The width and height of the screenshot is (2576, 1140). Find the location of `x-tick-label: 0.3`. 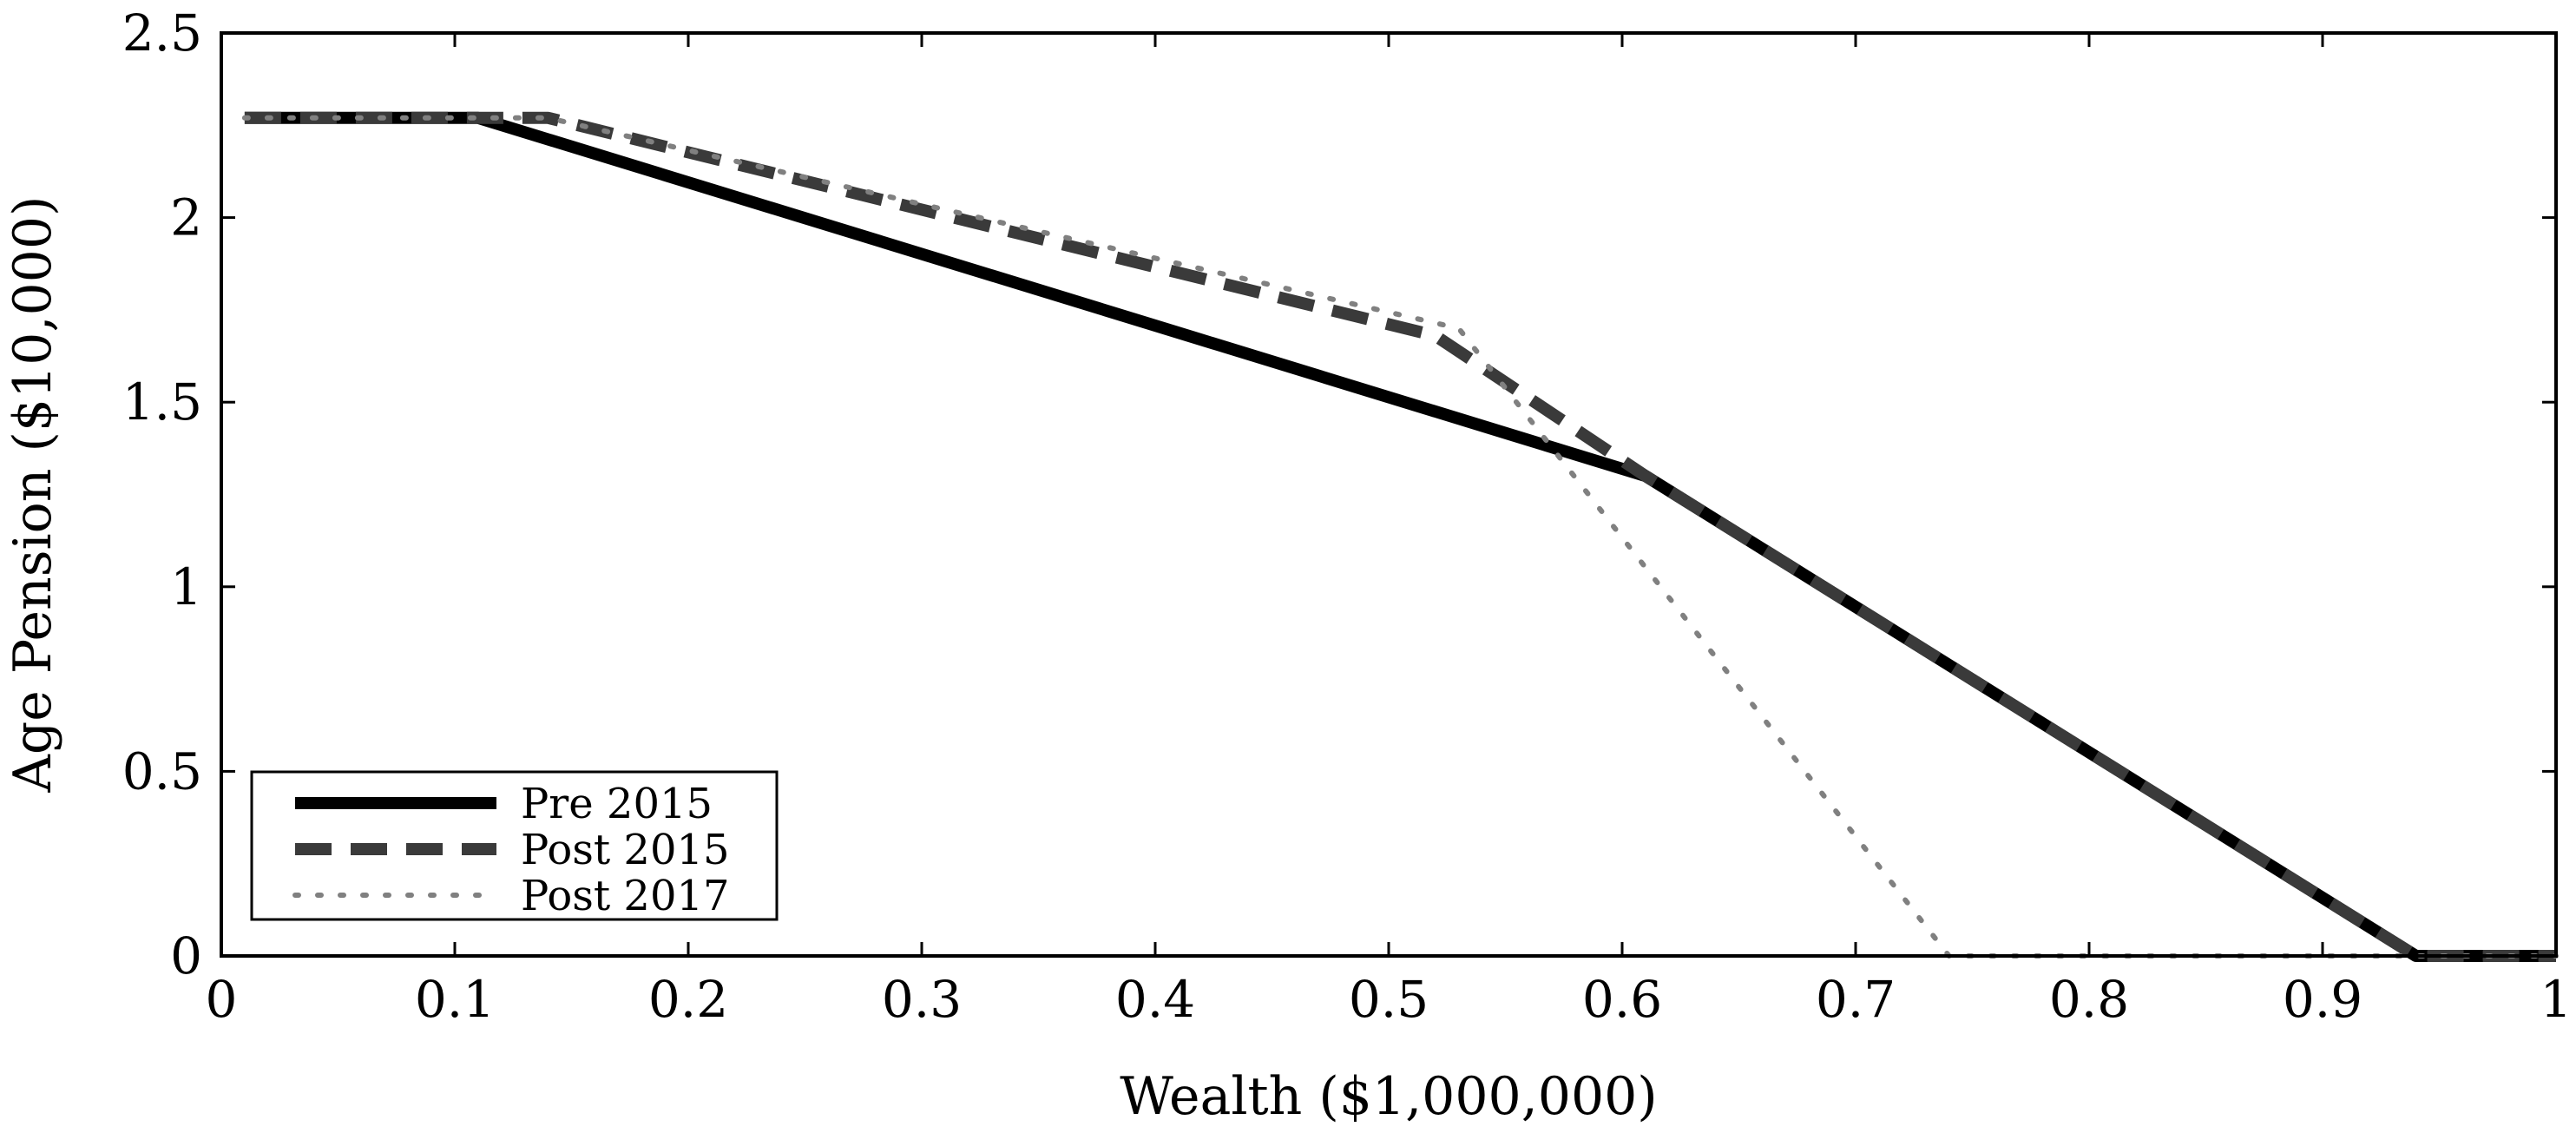

x-tick-label: 0.3 is located at coordinates (922, 999).